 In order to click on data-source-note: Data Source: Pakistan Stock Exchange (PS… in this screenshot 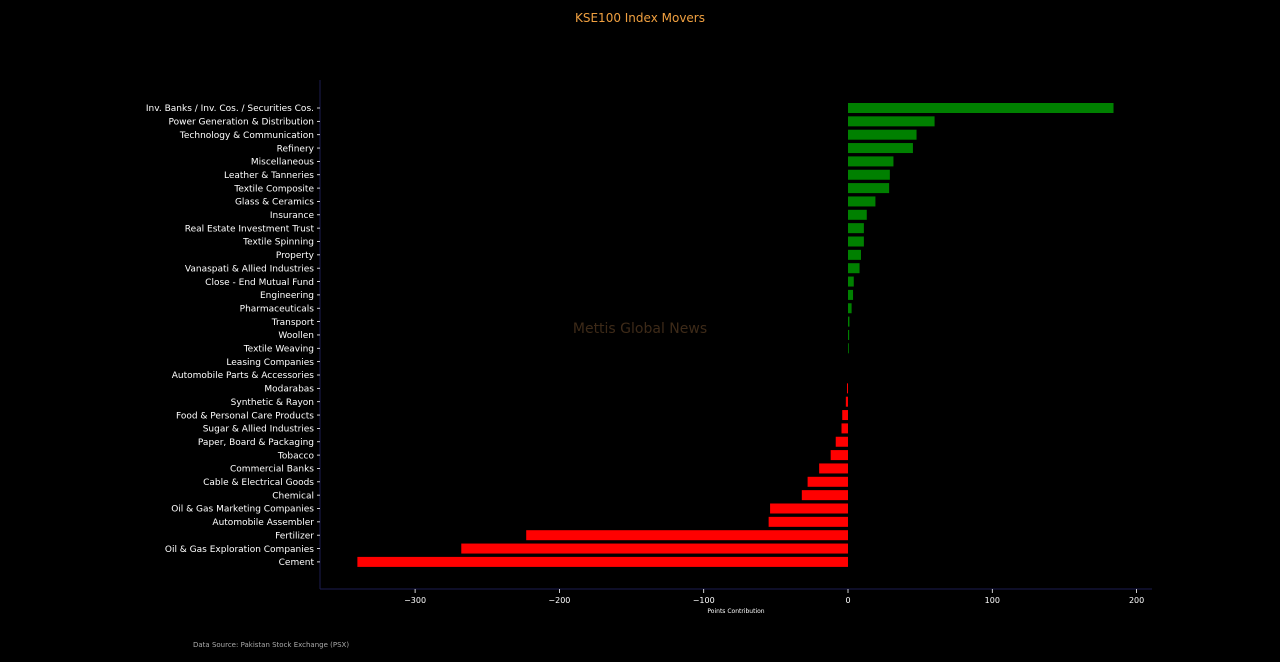, I will do `click(271, 645)`.